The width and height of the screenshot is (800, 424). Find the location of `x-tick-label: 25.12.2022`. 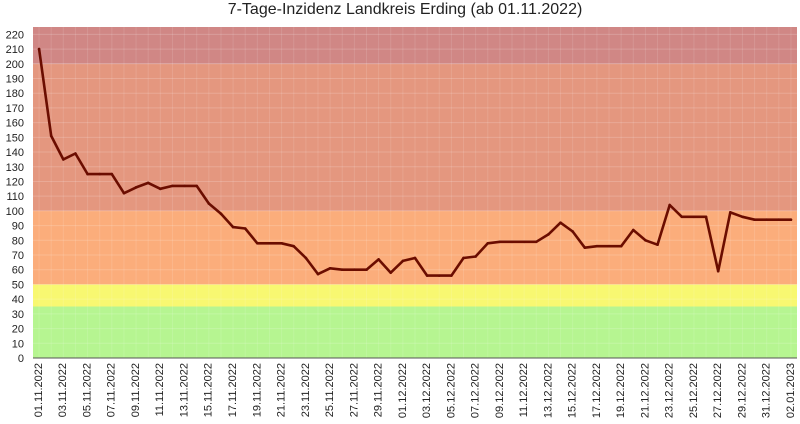

x-tick-label: 25.12.2022 is located at coordinates (694, 390).